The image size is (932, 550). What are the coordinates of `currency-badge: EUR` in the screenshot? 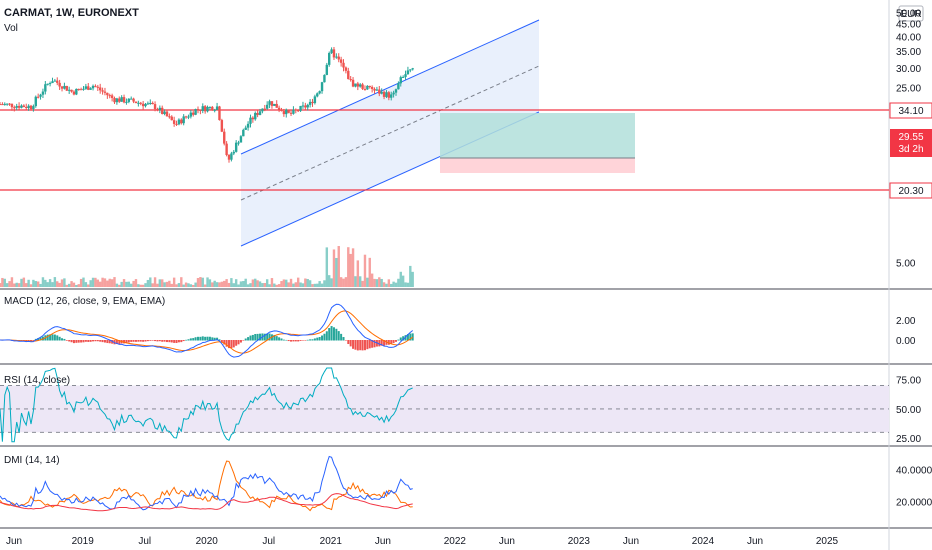 It's located at (911, 13).